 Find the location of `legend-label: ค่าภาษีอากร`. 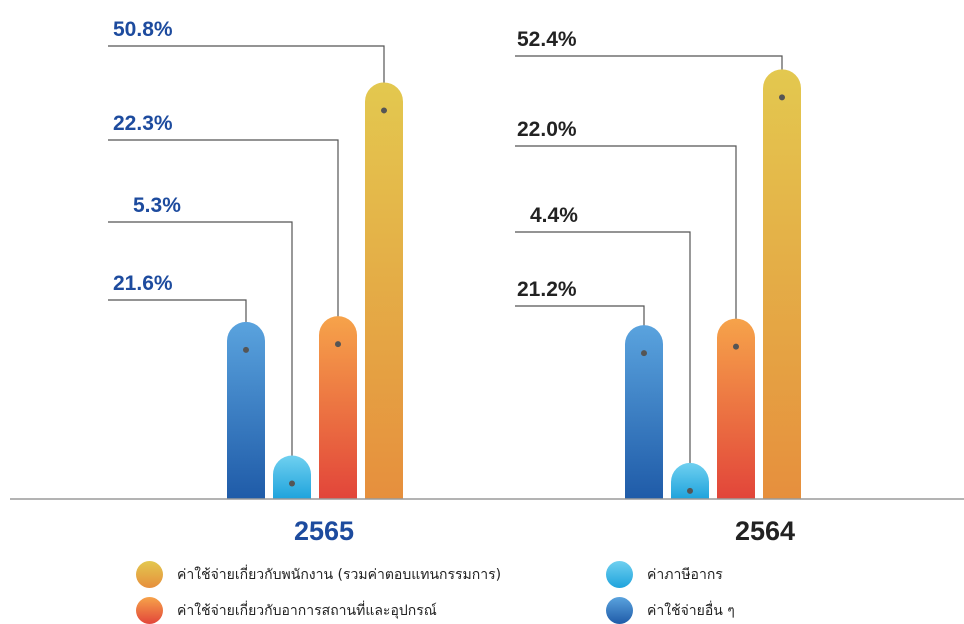

legend-label: ค่าภาษีอากร is located at coordinates (685, 574).